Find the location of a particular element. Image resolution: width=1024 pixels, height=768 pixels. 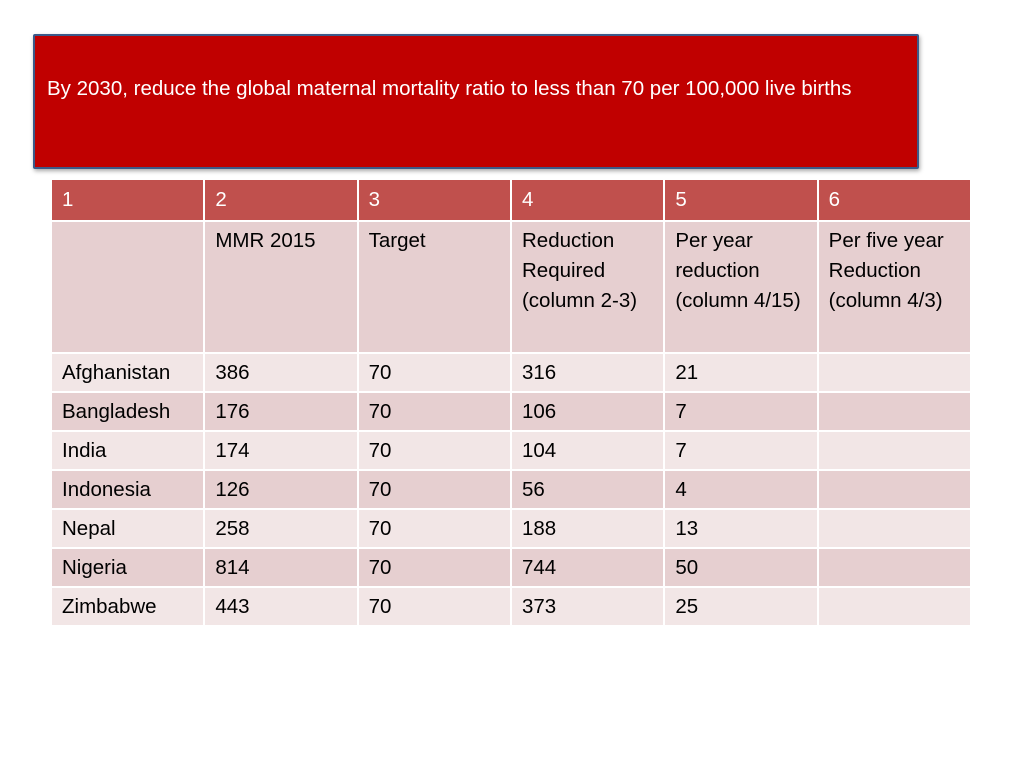

reduction-cell: 188 is located at coordinates (587, 528).